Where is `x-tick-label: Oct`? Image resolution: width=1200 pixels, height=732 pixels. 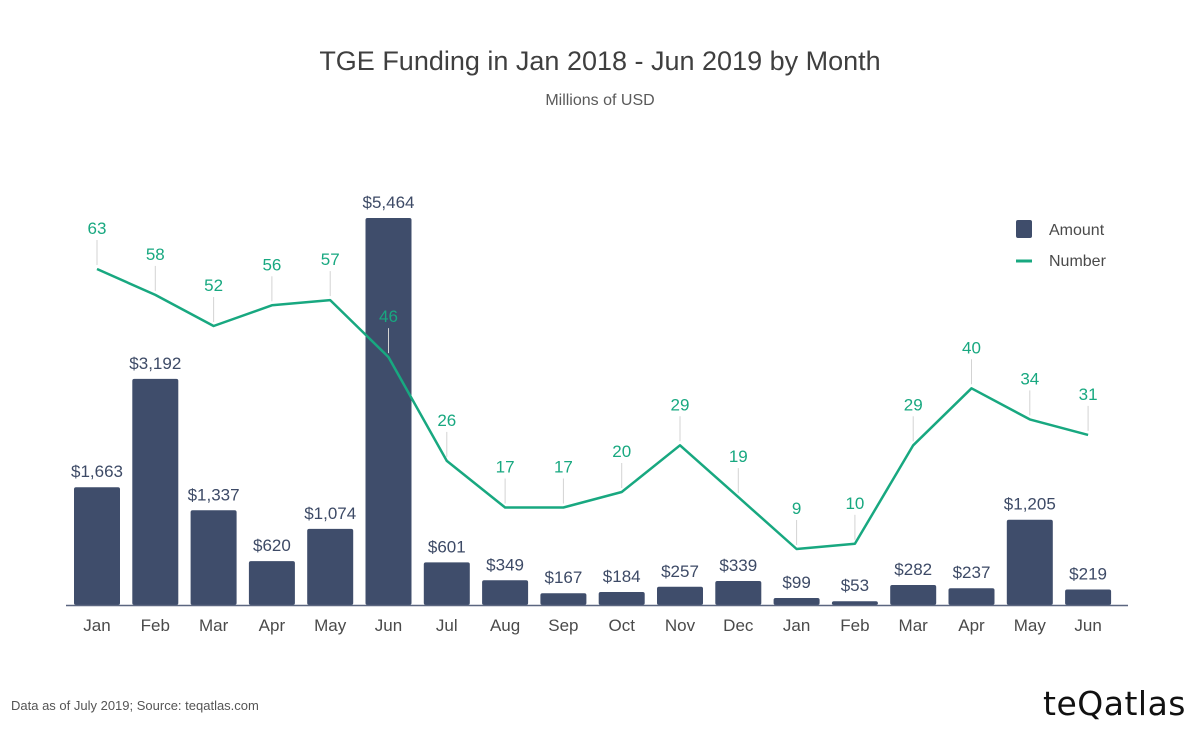
x-tick-label: Oct is located at coordinates (621, 625).